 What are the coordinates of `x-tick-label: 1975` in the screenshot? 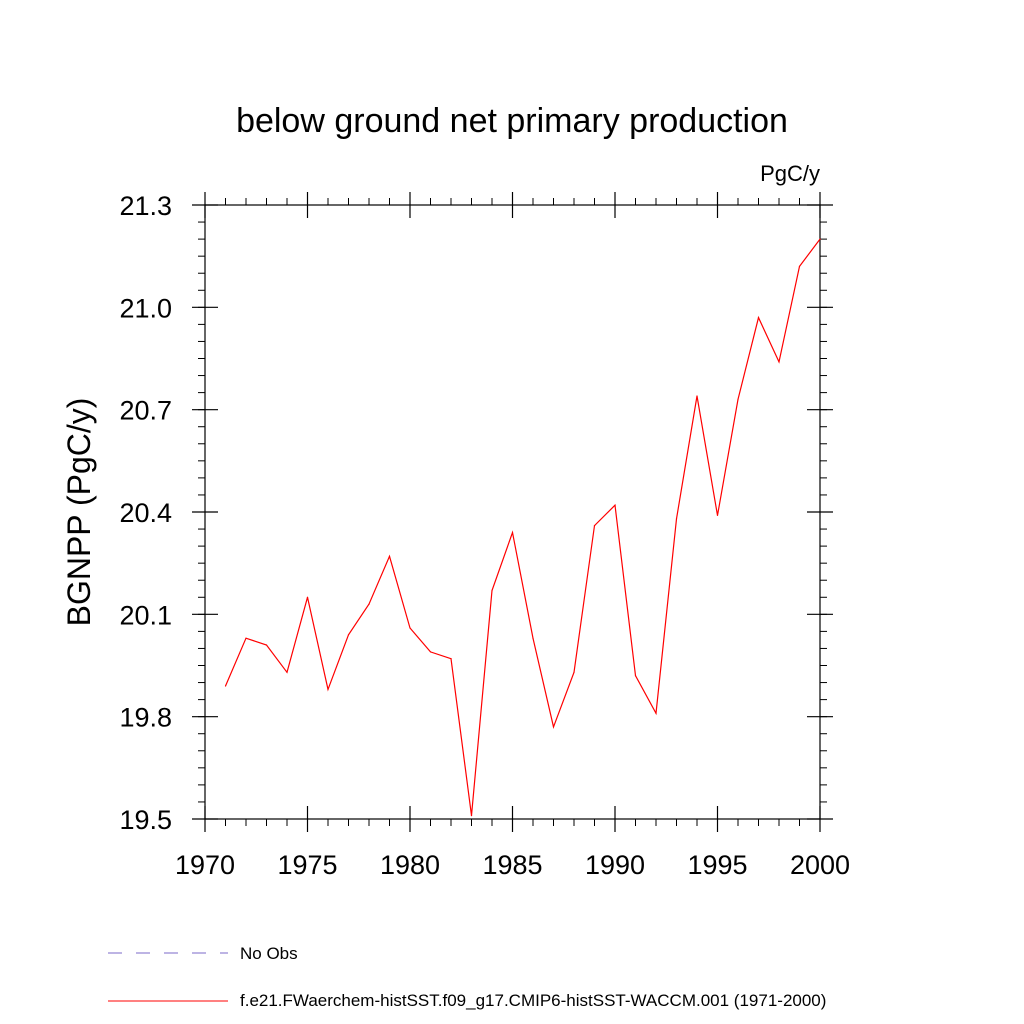 It's located at (307, 865).